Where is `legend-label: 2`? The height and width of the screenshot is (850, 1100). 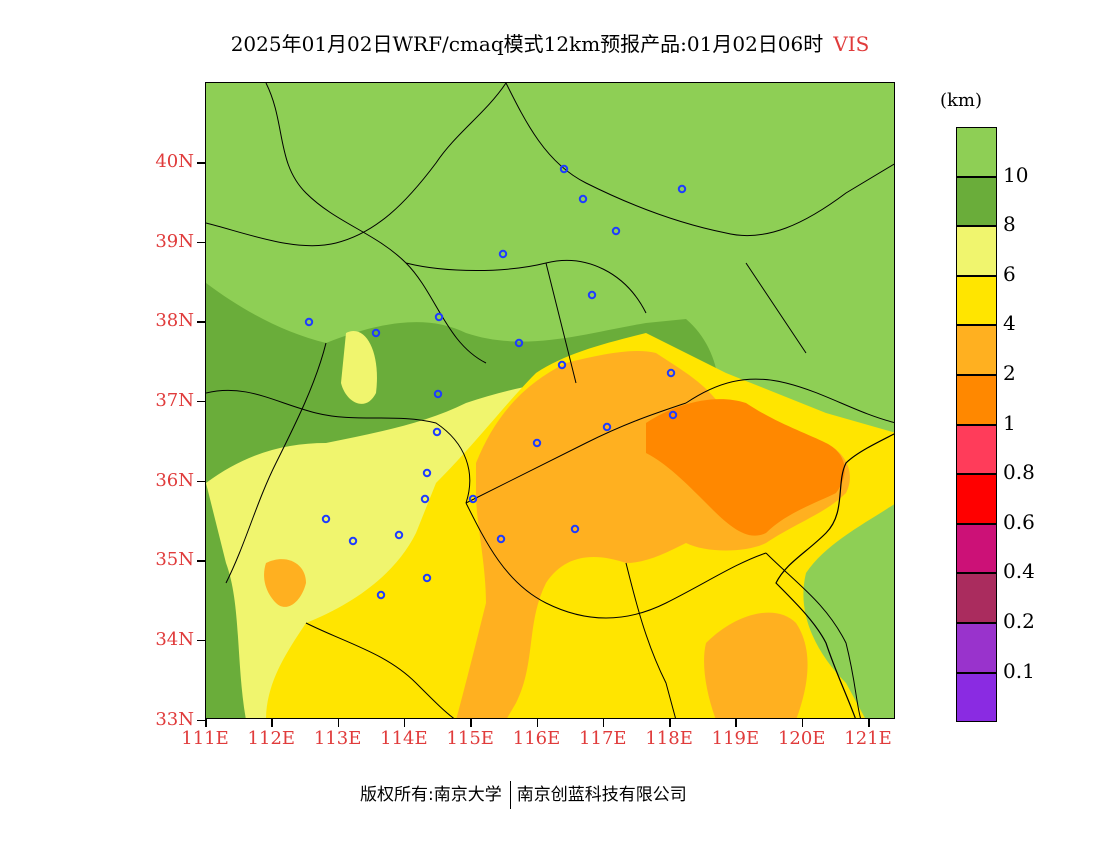
legend-label: 2 is located at coordinates (1009, 373).